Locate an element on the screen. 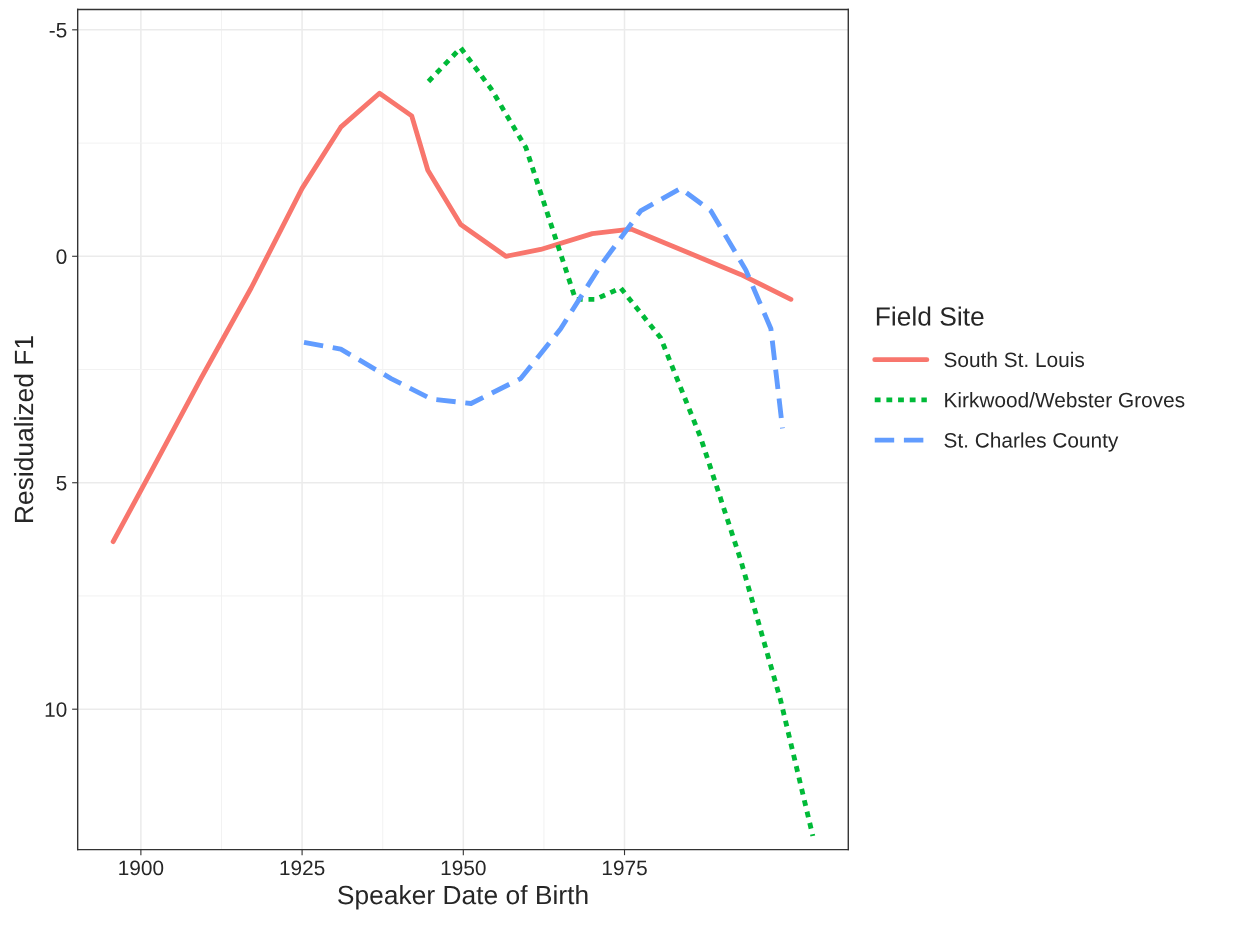 The width and height of the screenshot is (1253, 944). legend-title: Field Site is located at coordinates (930, 316).